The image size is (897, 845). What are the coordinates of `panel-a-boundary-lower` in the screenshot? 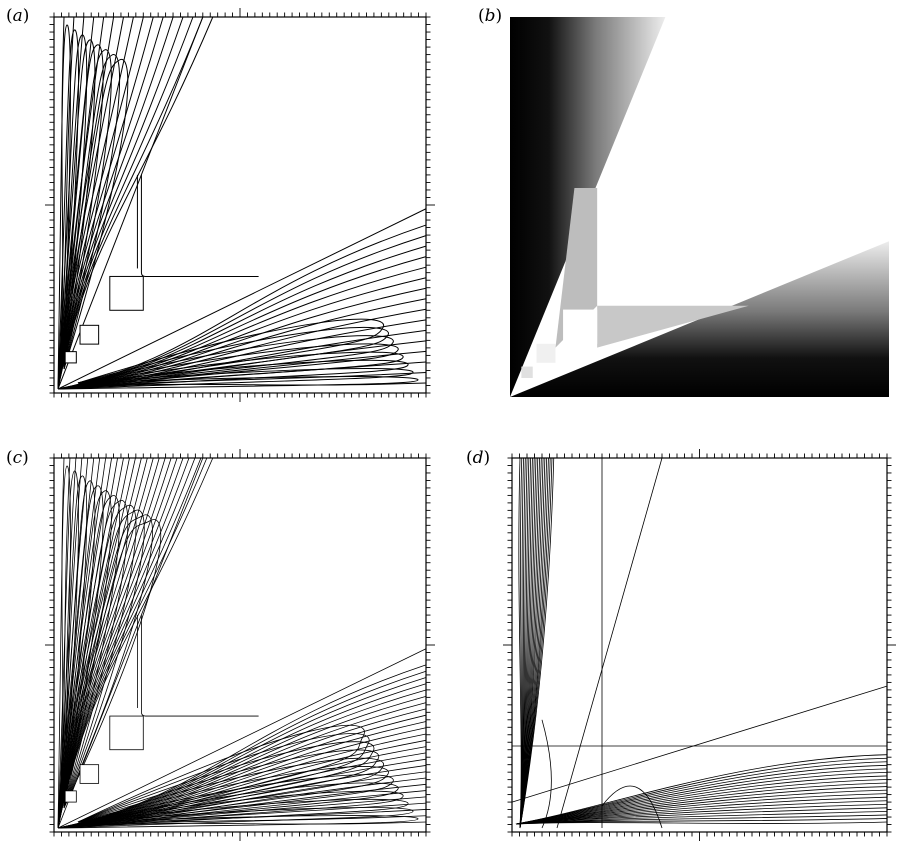 It's located at (242, 299).